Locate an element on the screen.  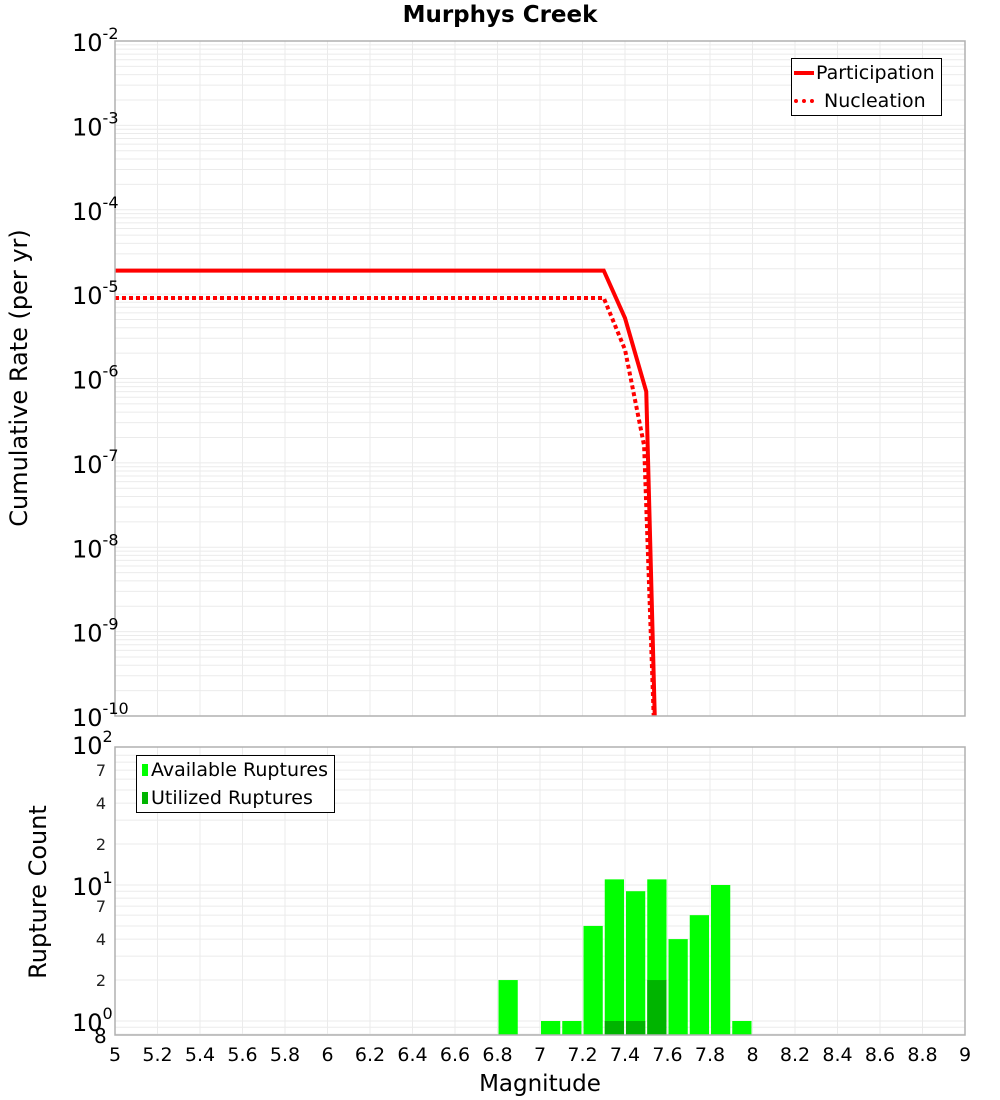
svg-text: 10⁻² is located at coordinates (95, 40).